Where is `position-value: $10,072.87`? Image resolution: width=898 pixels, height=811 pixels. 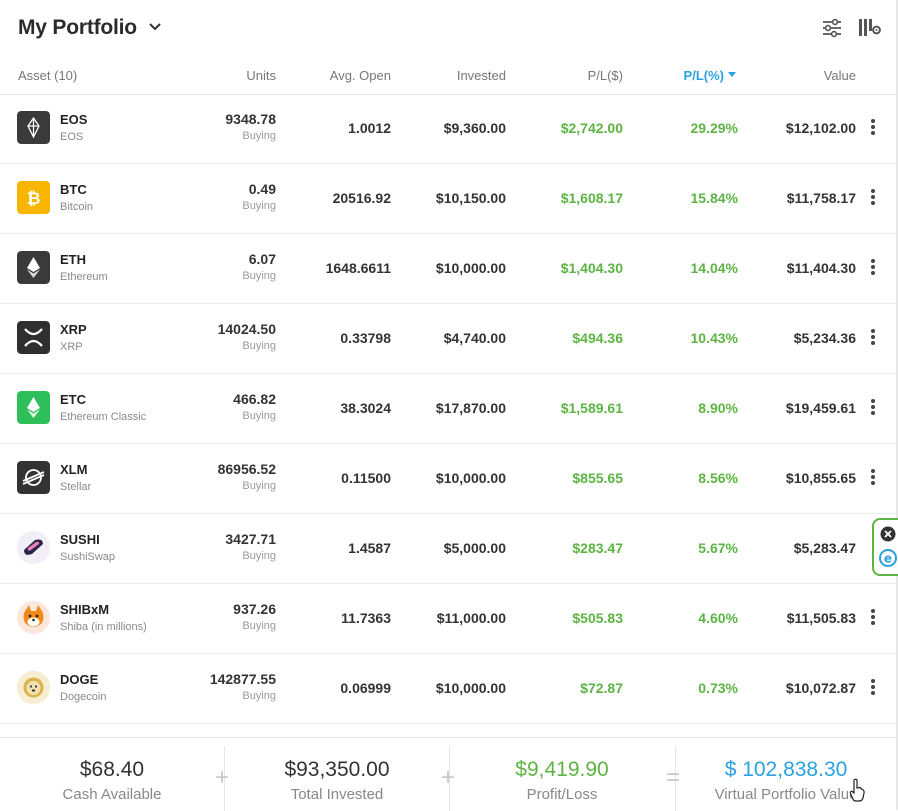 position-value: $10,072.87 is located at coordinates (820, 688).